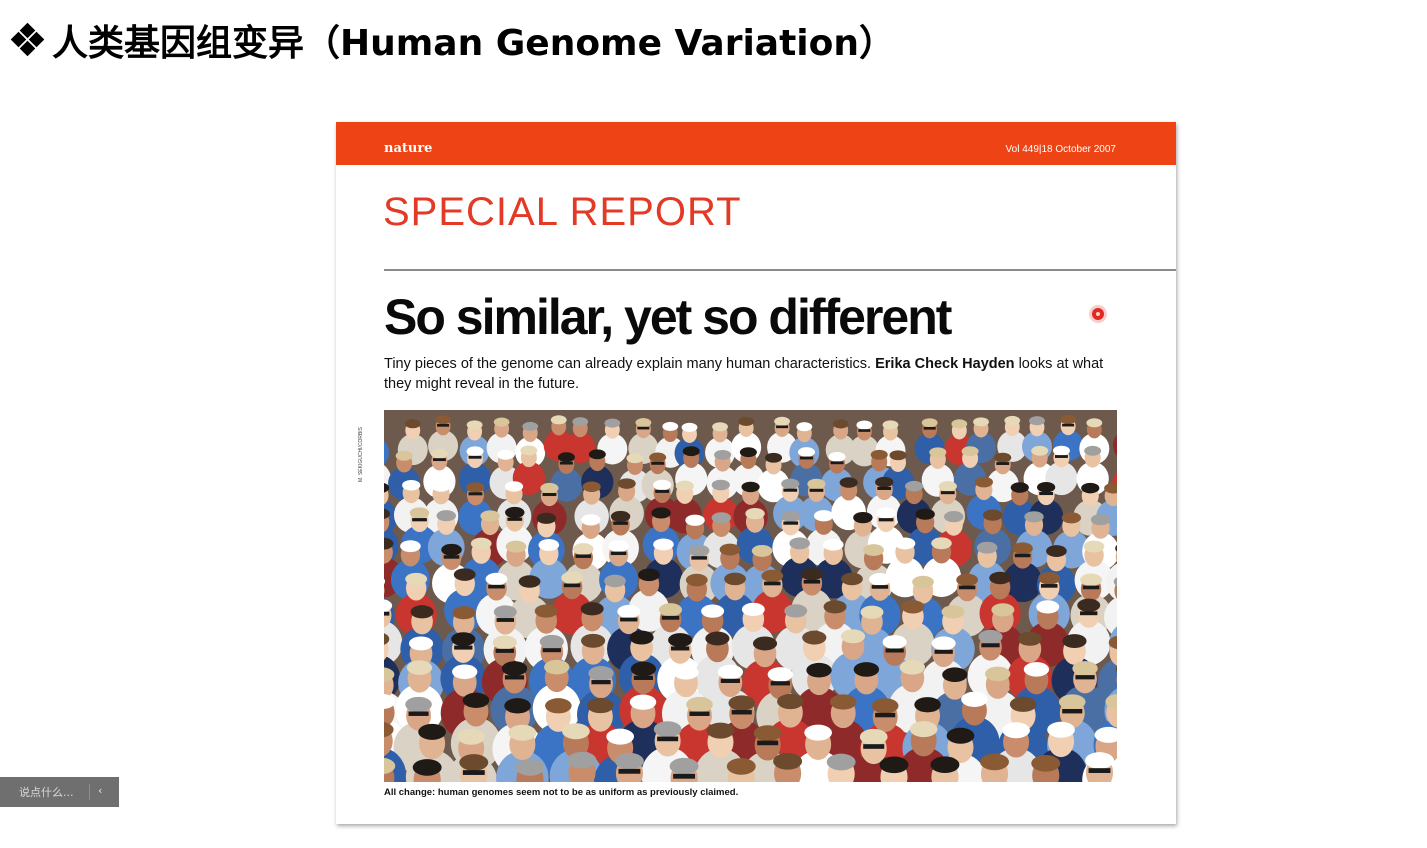  Describe the element at coordinates (1098, 314) in the screenshot. I see `laser-pointer-icon` at that location.